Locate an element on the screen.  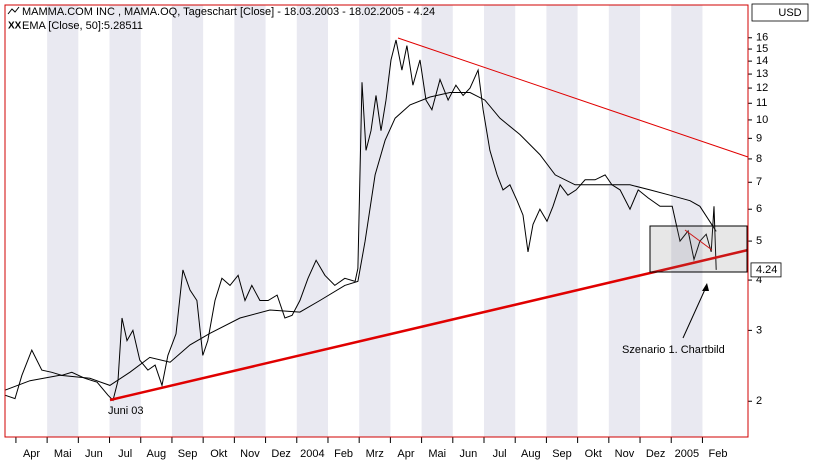
chart-subtitle: EMA [Close, 50]:5.28511 is located at coordinates (82, 26).